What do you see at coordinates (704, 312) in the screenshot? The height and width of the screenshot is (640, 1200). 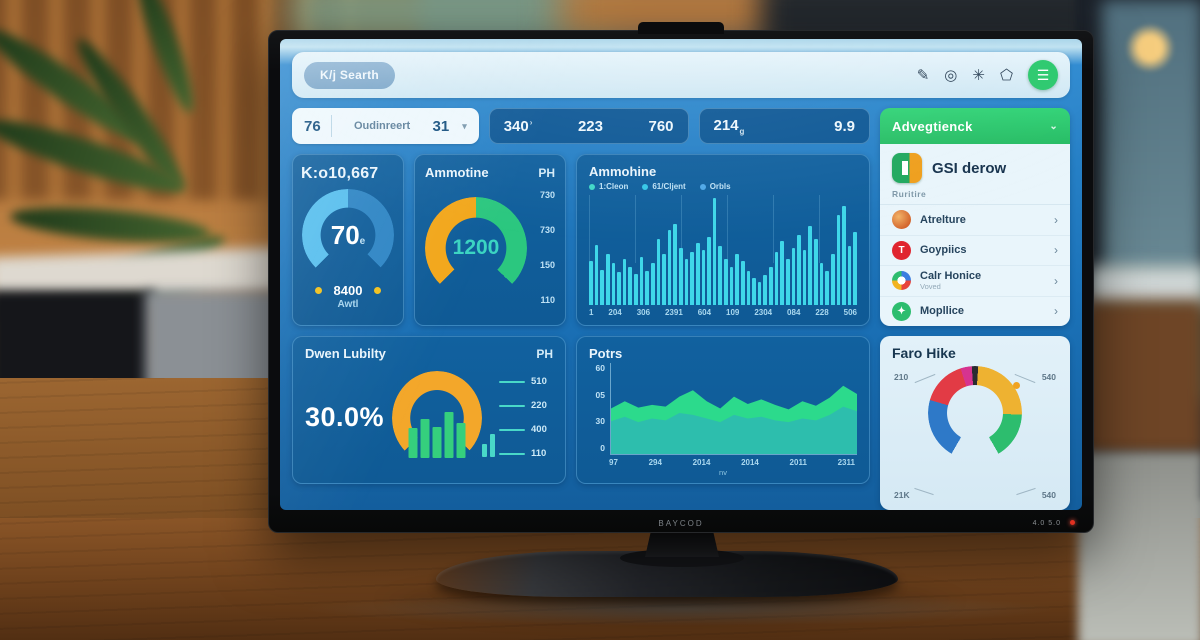 I see `x-tick: 604` at bounding box center [704, 312].